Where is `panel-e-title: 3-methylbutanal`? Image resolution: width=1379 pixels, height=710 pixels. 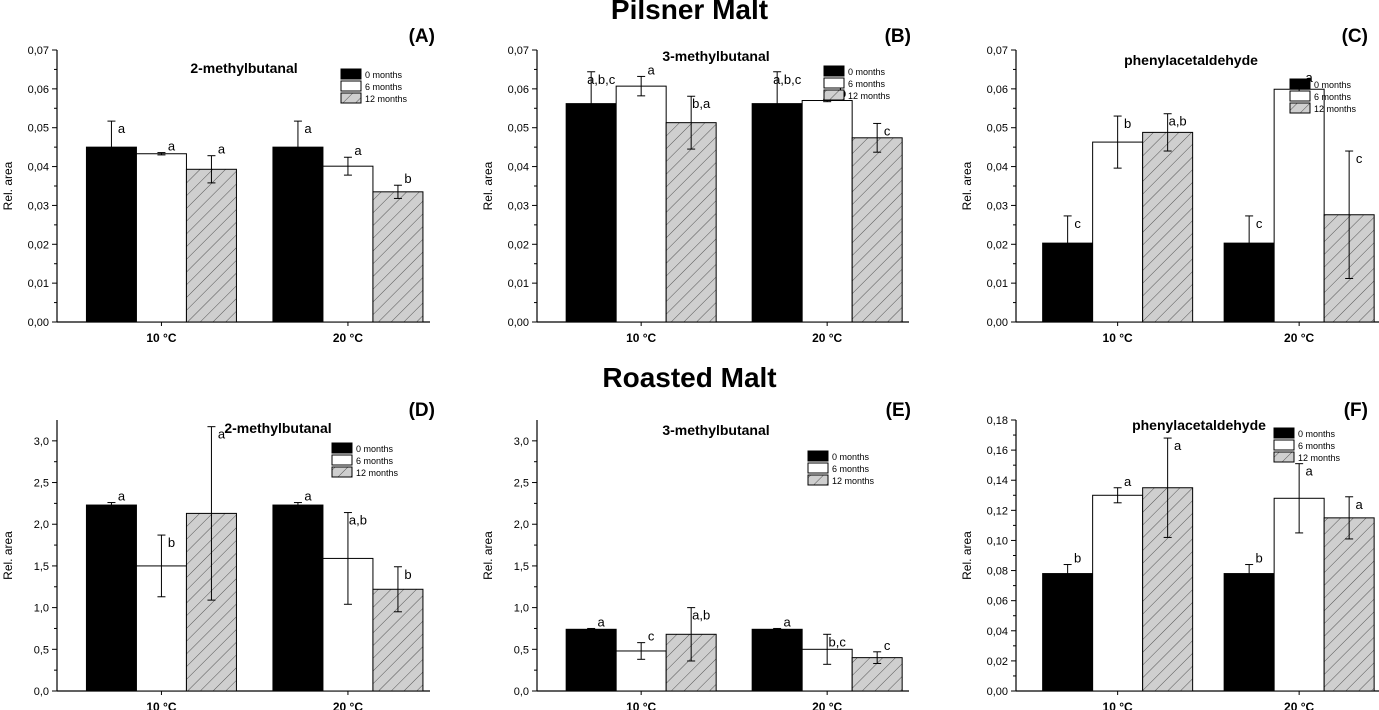
panel-e-title: 3-methylbutanal is located at coordinates (715, 430).